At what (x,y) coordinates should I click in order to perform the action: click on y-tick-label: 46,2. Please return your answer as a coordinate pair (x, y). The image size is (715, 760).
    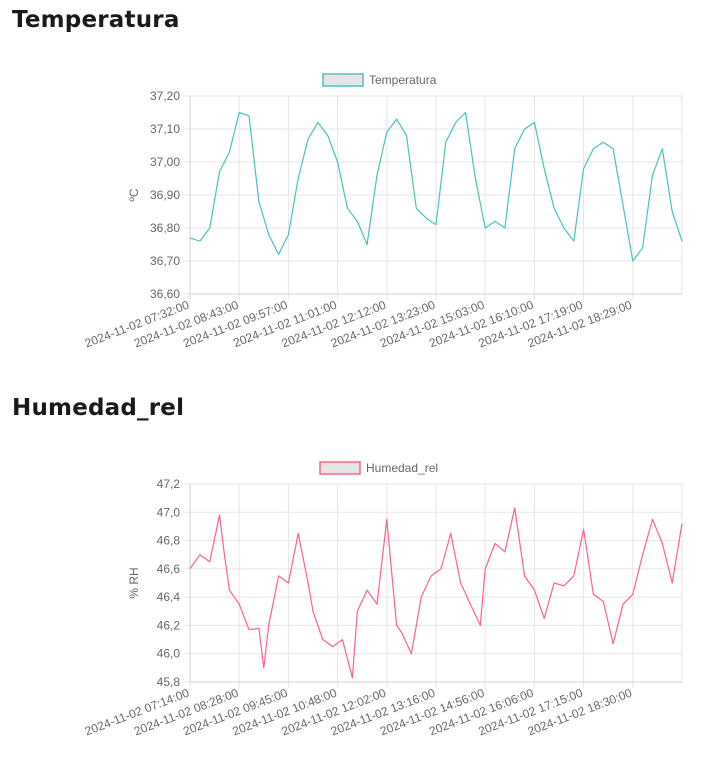
    Looking at the image, I should click on (169, 625).